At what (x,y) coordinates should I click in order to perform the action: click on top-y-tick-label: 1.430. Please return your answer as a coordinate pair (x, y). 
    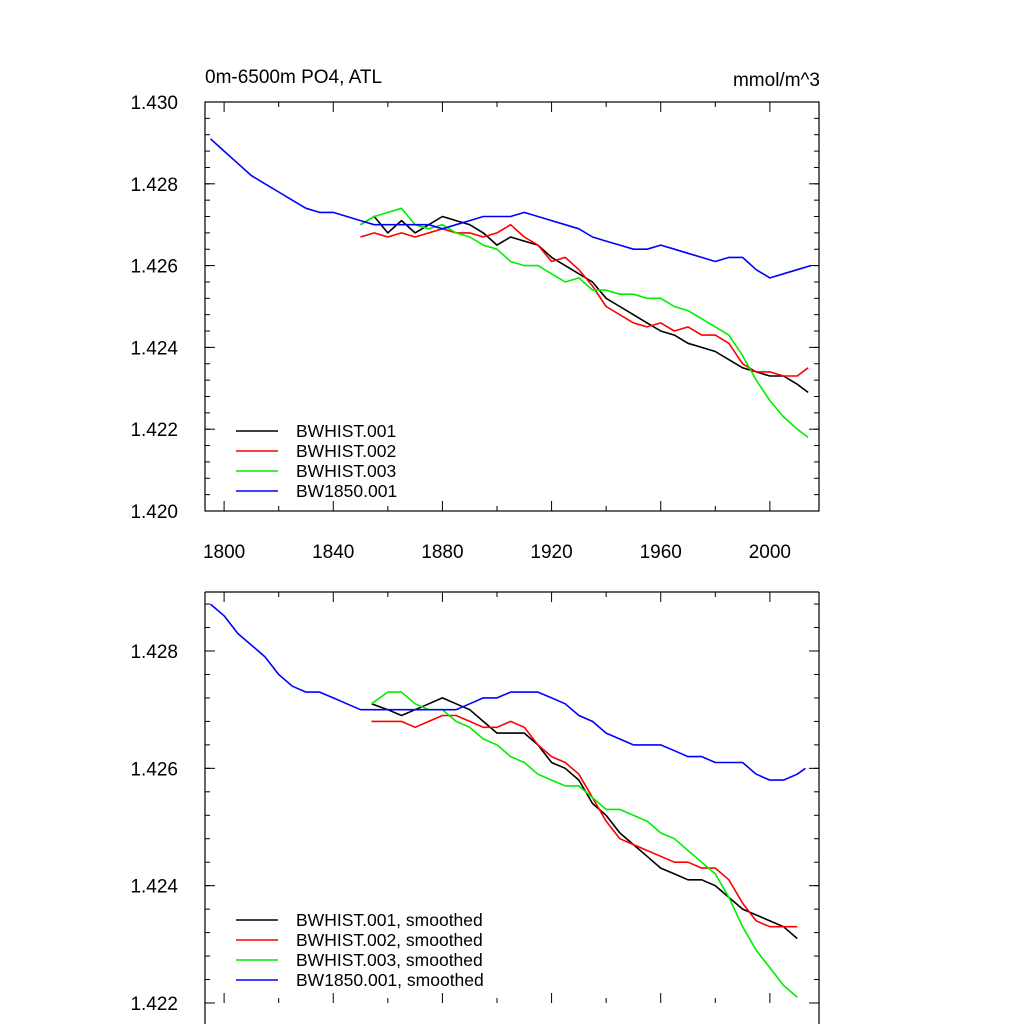
    Looking at the image, I should click on (154, 103).